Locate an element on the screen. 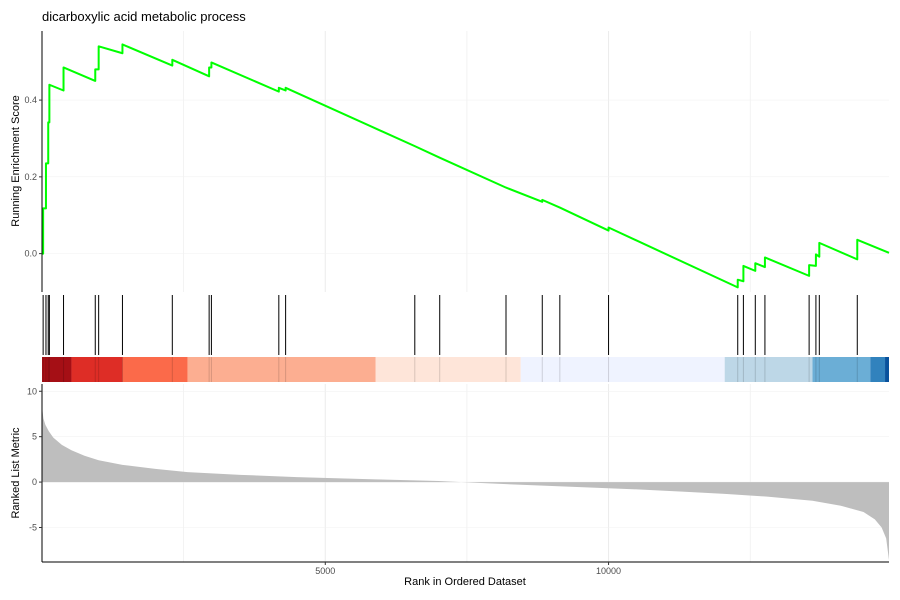  chart-title: dicarboxylic acid metabolic process is located at coordinates (144, 16).